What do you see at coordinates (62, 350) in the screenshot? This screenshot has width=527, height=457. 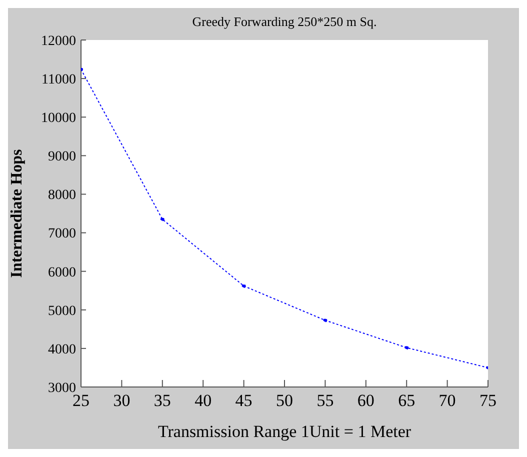 I see `y-tick-label: 4000` at bounding box center [62, 350].